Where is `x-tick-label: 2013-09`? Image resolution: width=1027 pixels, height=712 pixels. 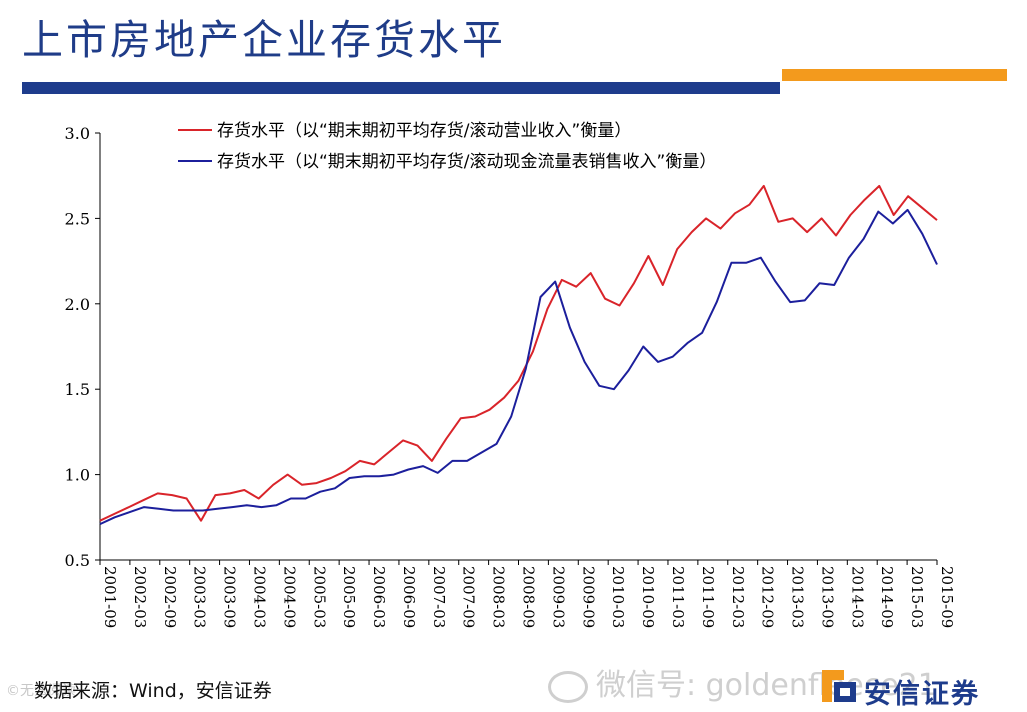
x-tick-label: 2013-09 is located at coordinates (827, 597).